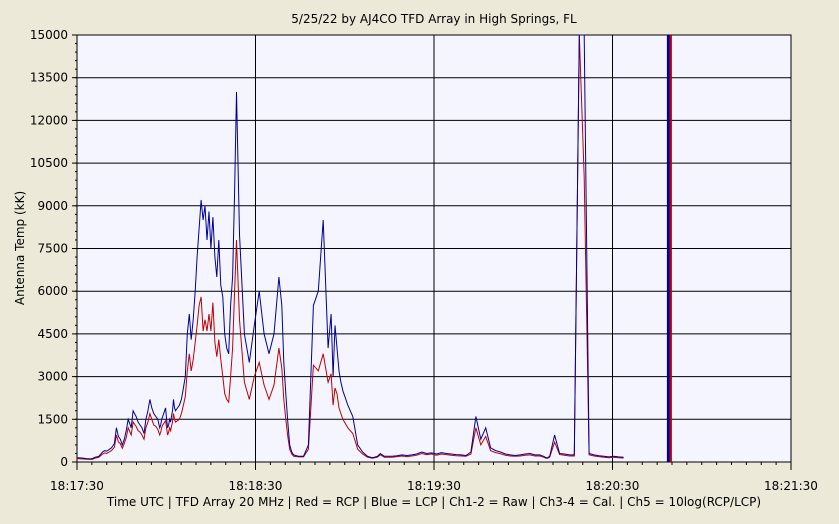 The height and width of the screenshot is (524, 839). What do you see at coordinates (49, 120) in the screenshot?
I see `y-tick-label: 12000` at bounding box center [49, 120].